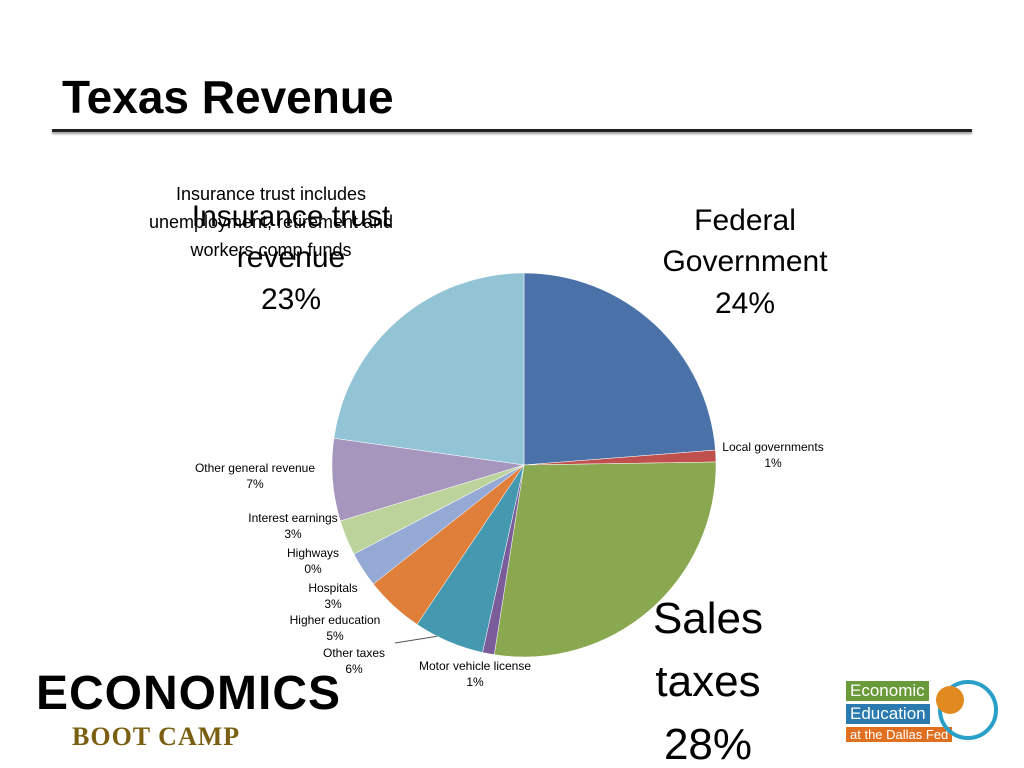  I want to click on slice-name: Interest earnings, so click(293, 518).